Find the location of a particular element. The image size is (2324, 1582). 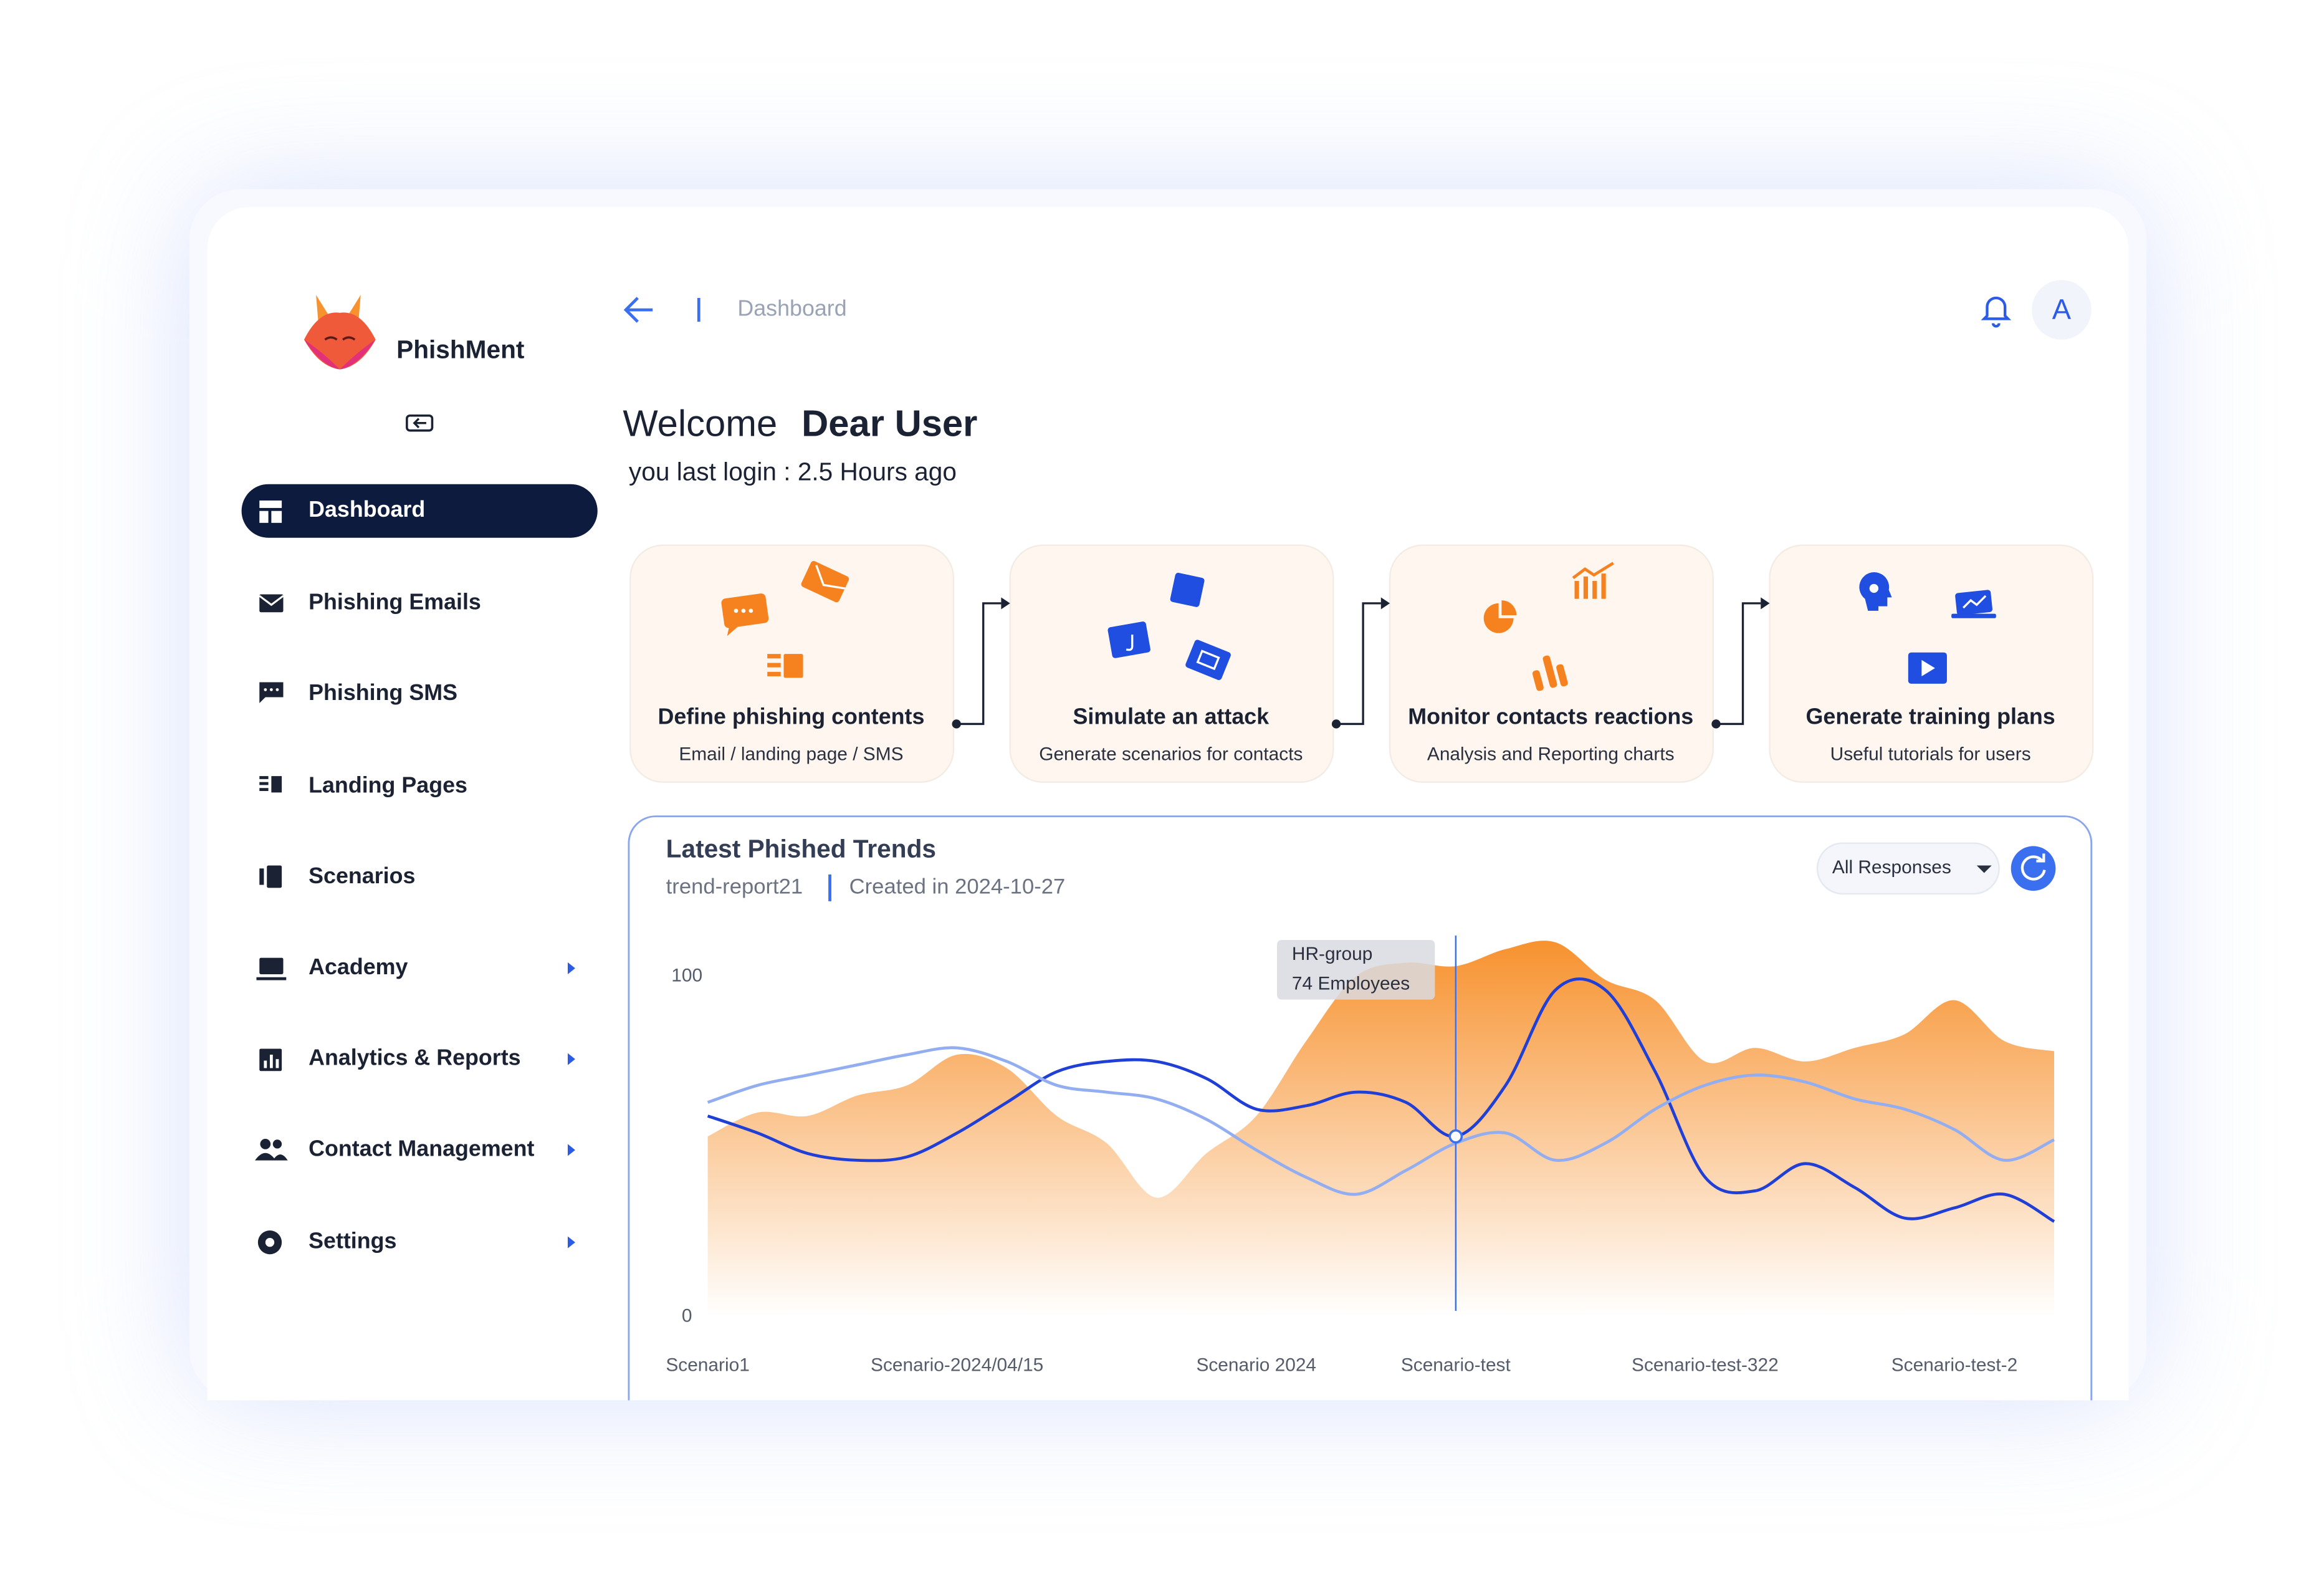

logo is located at coordinates (340, 332).